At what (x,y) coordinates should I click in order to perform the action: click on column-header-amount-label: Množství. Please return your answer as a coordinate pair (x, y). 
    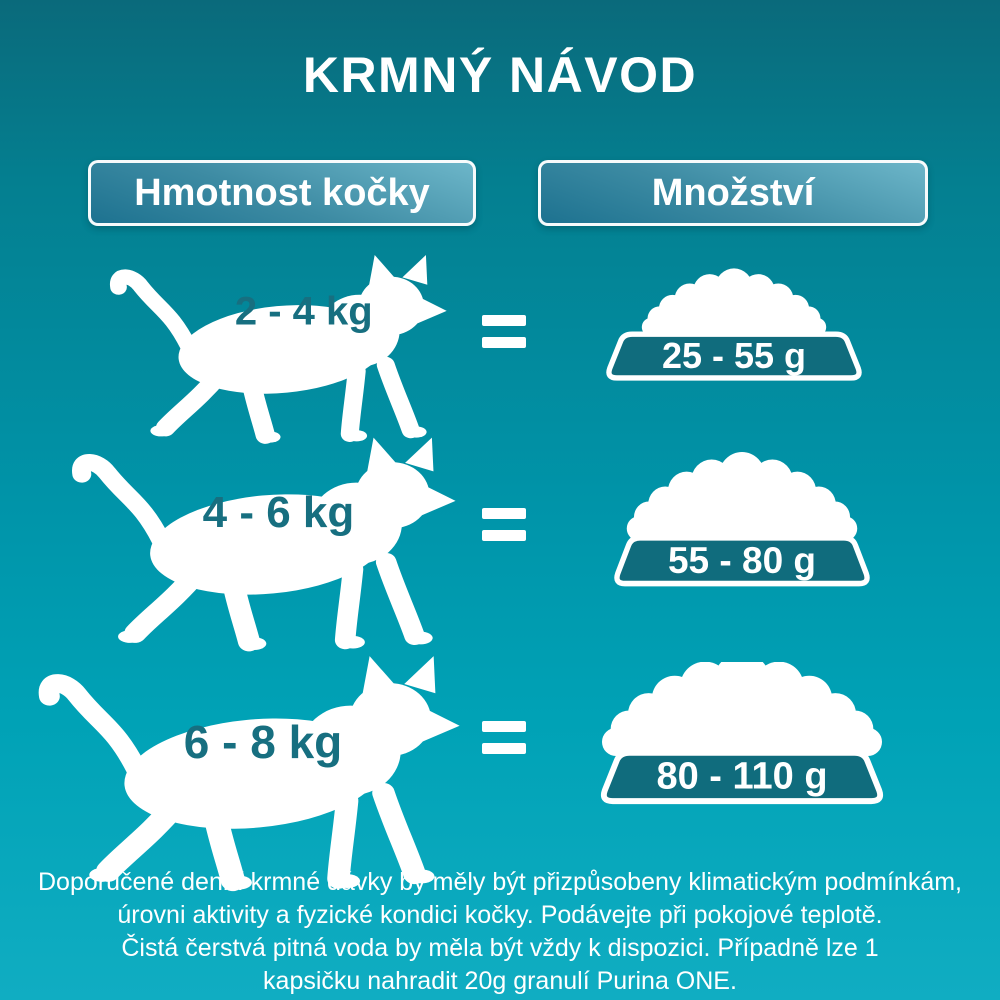
    Looking at the image, I should click on (733, 192).